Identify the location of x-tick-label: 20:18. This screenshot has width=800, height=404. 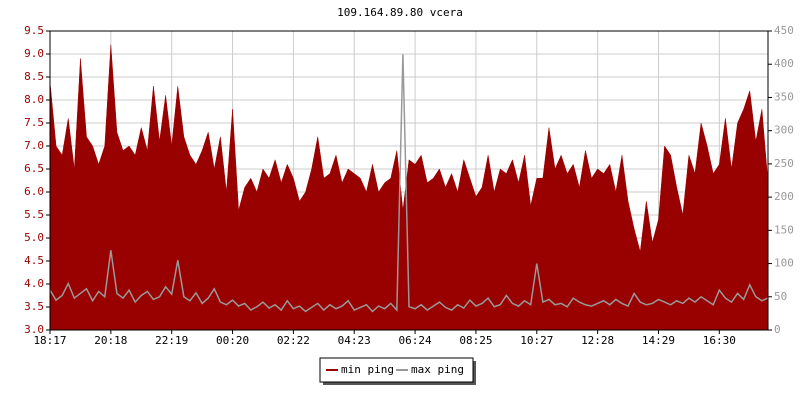
(110, 340).